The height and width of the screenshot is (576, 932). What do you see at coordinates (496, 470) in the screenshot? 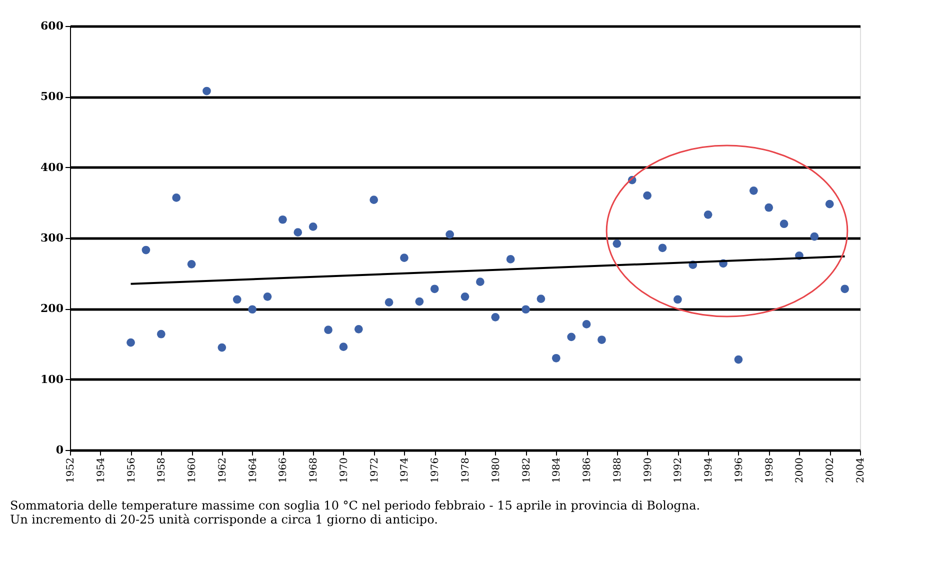
I see `x-tick-label: 1980` at bounding box center [496, 470].